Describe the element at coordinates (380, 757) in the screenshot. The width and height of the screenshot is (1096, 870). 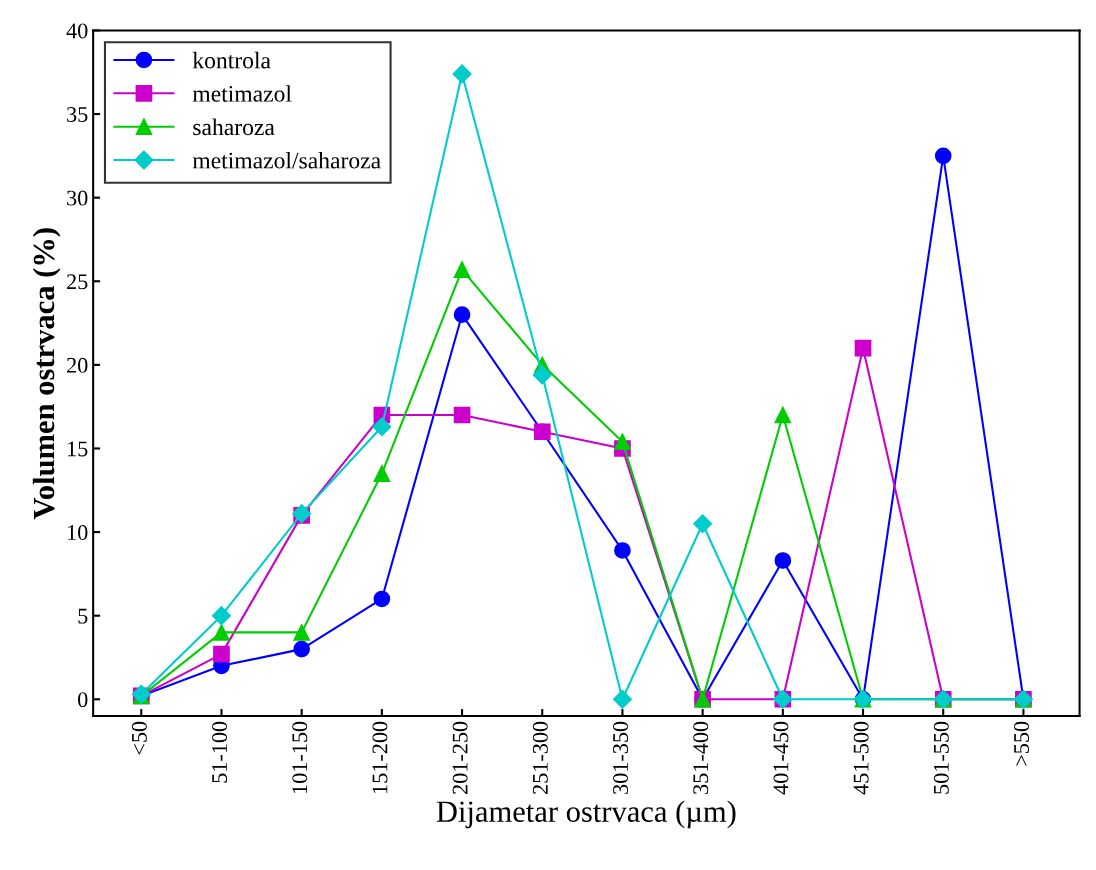
I see `x-tick-label: 151-200` at that location.